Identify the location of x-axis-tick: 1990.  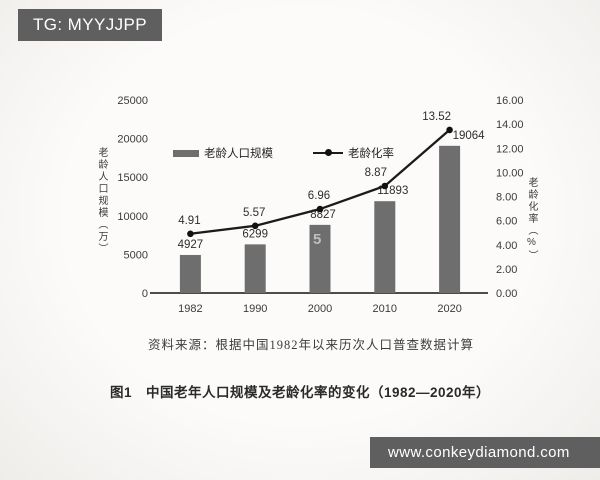
(255, 309).